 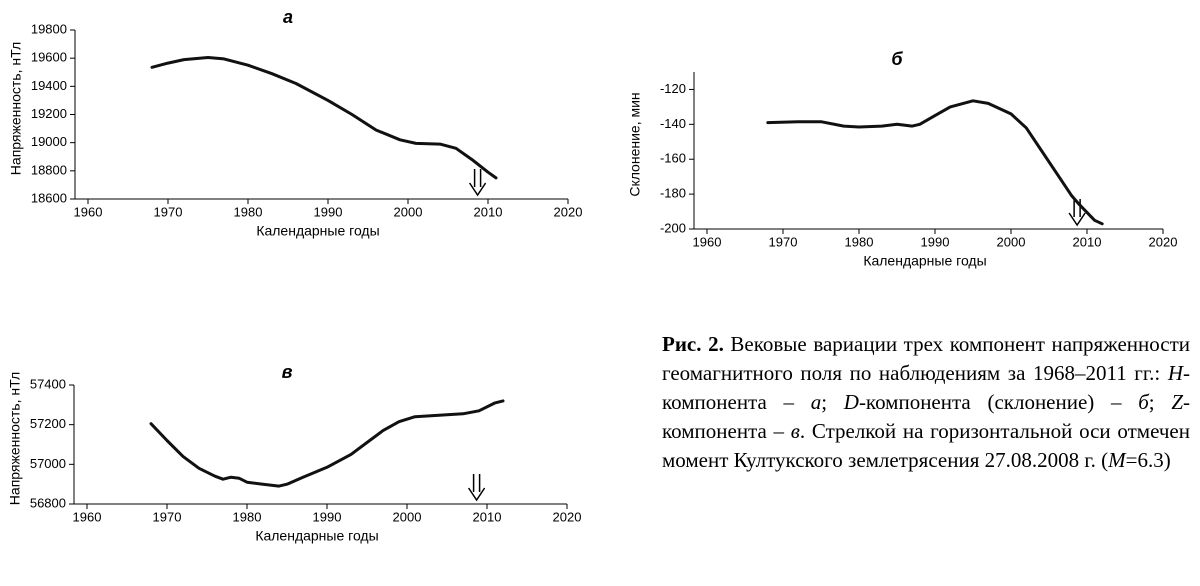 I want to click on y-tick-label: 19600, so click(x=49, y=57).